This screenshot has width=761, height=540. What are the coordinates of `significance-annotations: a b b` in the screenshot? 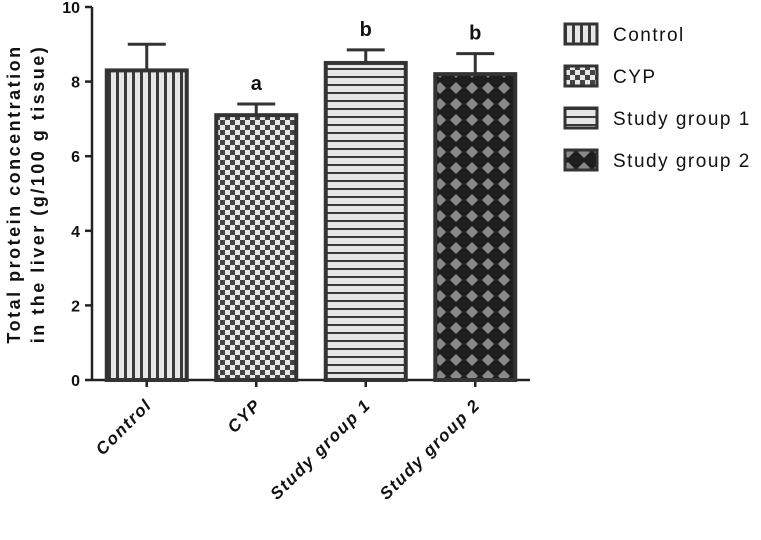 It's located at (366, 57).